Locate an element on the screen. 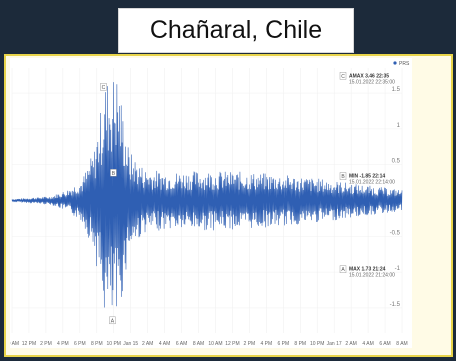 This screenshot has width=456, height=361. annotation-badge-letter: A is located at coordinates (343, 270).